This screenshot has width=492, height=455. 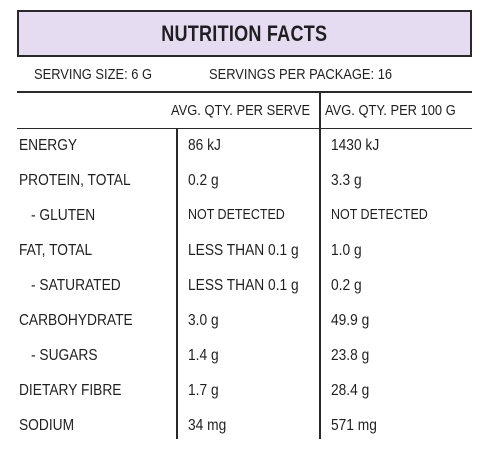 I want to click on table-row: - GLUTEN NOT DETECTED NOT DETECTED, so click(x=246, y=217).